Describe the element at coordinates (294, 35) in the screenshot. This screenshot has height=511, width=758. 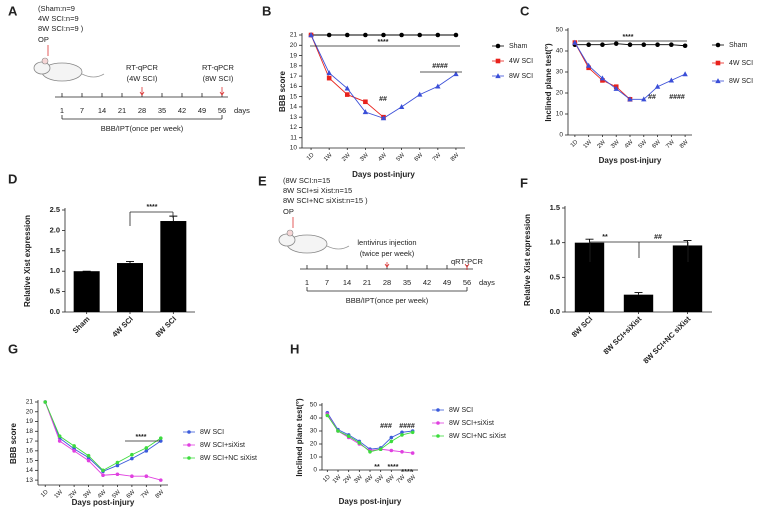
I see `y-tick-label: 21` at that location.